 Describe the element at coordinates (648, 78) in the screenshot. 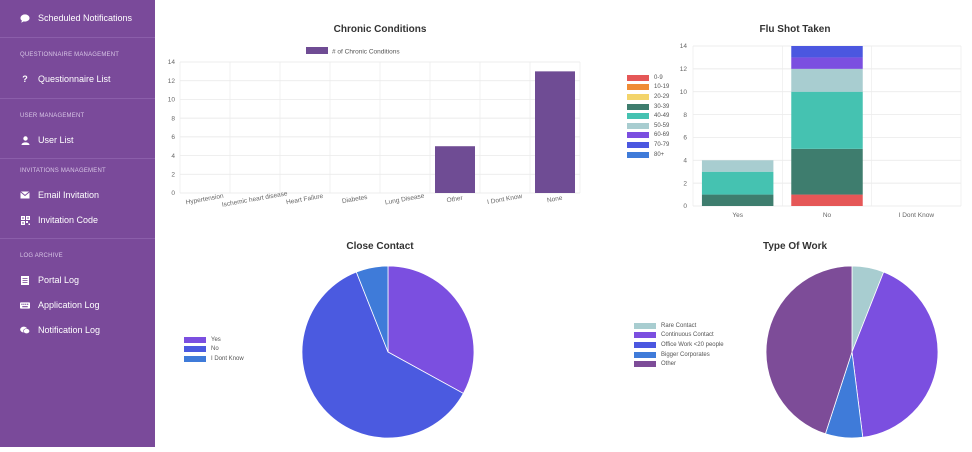

I see `legend-item: 0-9` at that location.